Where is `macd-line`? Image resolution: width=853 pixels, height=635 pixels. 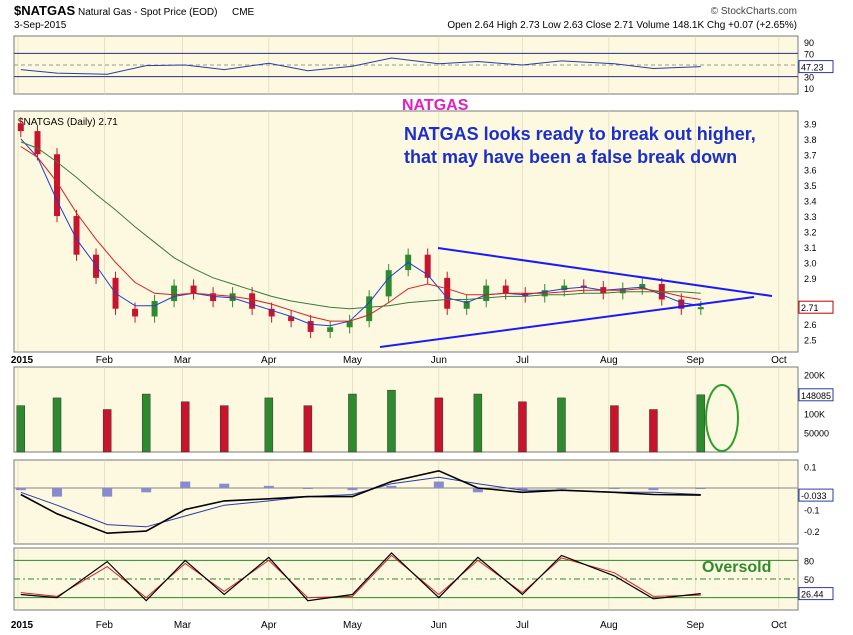
macd-line is located at coordinates (360, 502).